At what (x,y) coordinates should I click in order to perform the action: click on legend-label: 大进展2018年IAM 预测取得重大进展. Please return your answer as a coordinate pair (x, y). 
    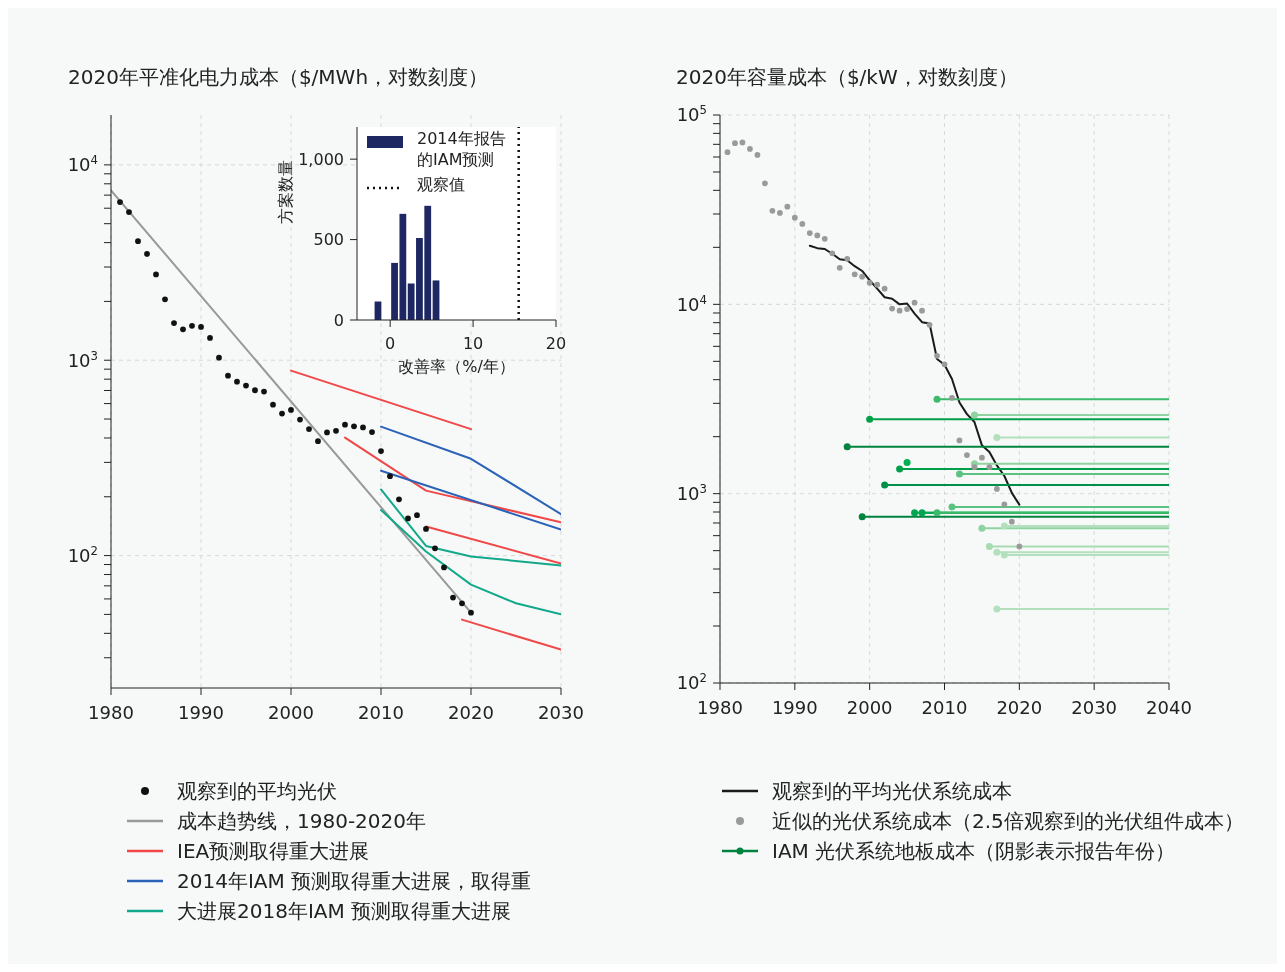
    Looking at the image, I should click on (344, 911).